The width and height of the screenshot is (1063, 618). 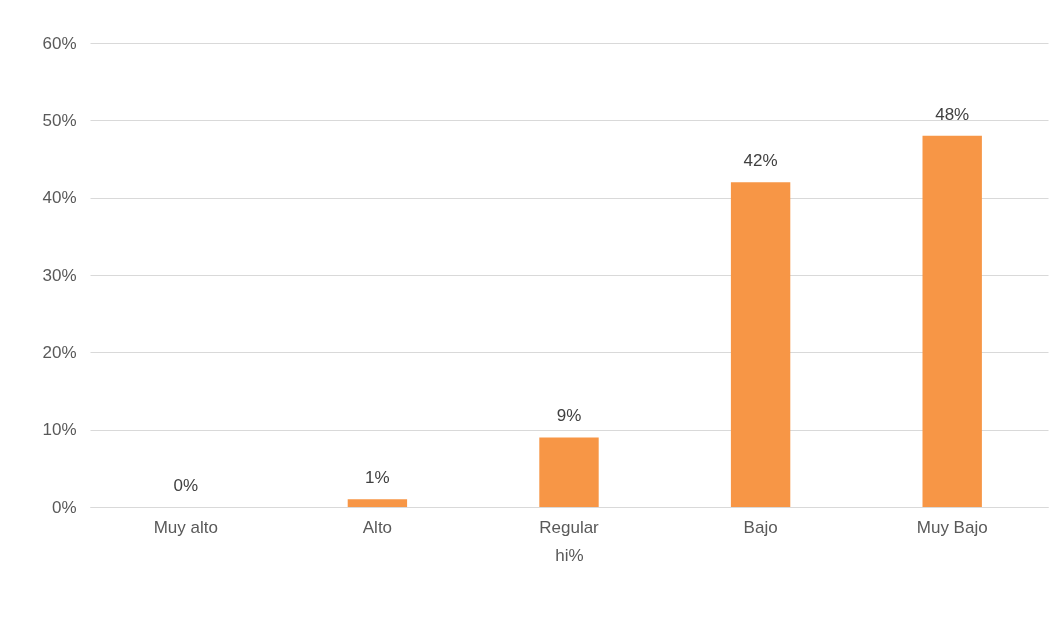 What do you see at coordinates (59, 352) in the screenshot?
I see `y-tick-label: 20%` at bounding box center [59, 352].